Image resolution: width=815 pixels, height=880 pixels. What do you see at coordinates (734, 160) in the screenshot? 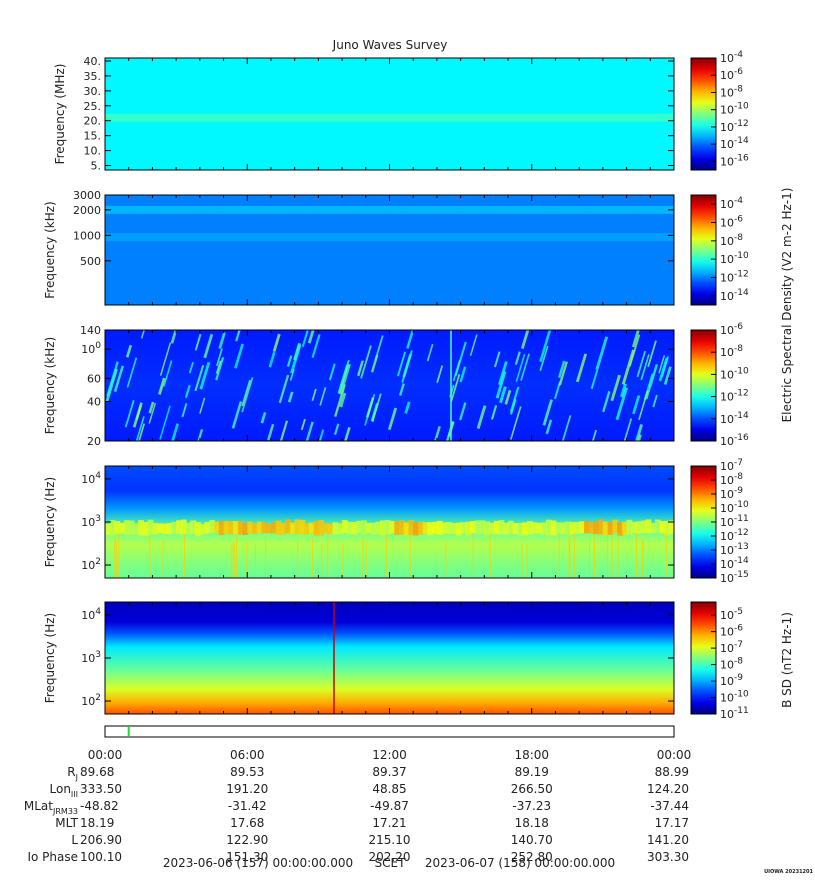
I see `colorbar-label: 10⁻¹⁶` at bounding box center [734, 160].